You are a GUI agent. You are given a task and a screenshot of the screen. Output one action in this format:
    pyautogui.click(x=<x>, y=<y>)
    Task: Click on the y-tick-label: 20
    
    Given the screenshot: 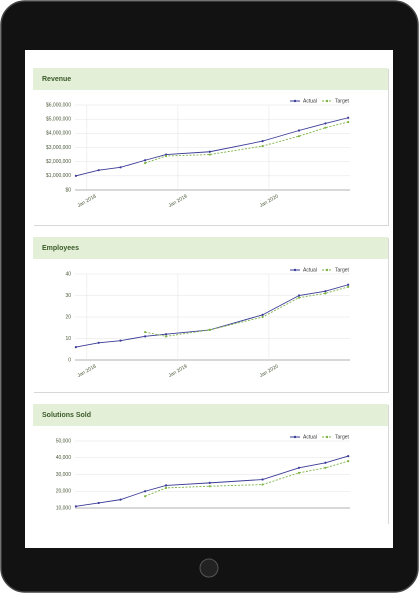 What is the action you would take?
    pyautogui.click(x=68, y=317)
    